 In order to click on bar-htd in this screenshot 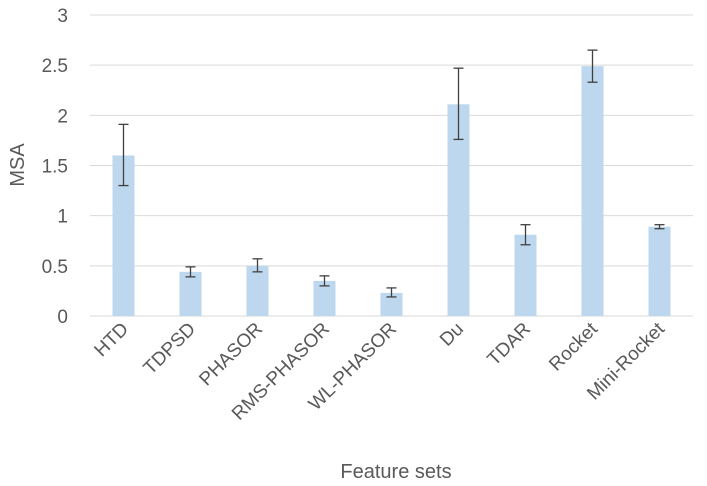, I will do `click(123, 235)`.